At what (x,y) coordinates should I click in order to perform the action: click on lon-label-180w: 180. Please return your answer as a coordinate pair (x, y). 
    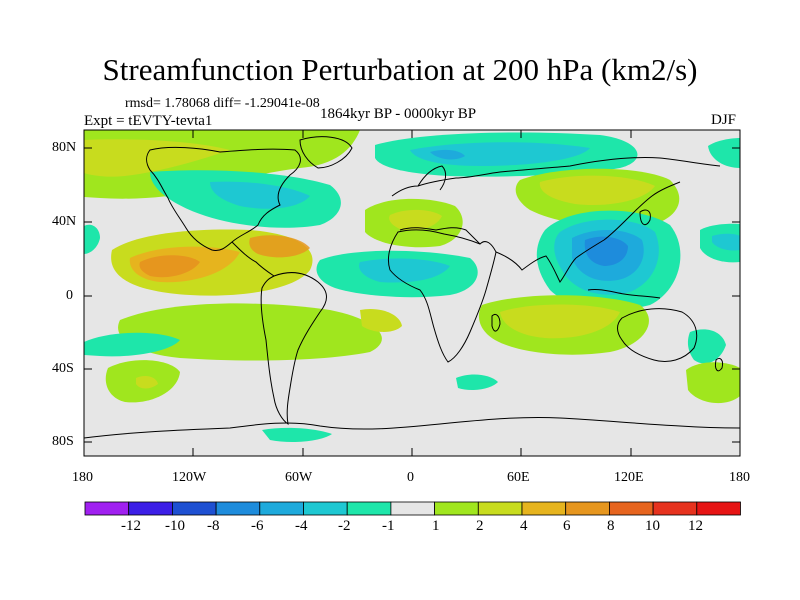
    Looking at the image, I should click on (82, 477).